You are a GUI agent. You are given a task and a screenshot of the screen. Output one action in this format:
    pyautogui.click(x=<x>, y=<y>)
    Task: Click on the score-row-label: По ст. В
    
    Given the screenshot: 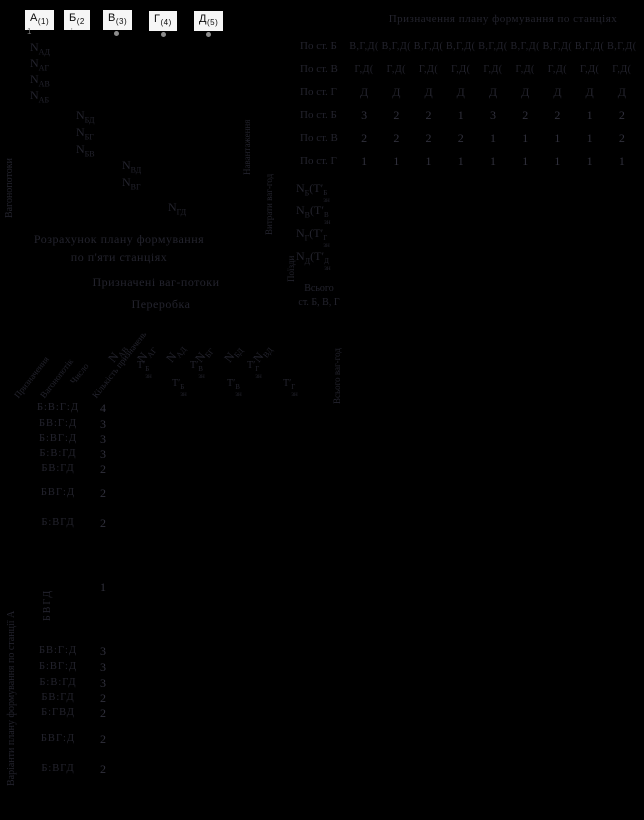 What is the action you would take?
    pyautogui.click(x=319, y=138)
    